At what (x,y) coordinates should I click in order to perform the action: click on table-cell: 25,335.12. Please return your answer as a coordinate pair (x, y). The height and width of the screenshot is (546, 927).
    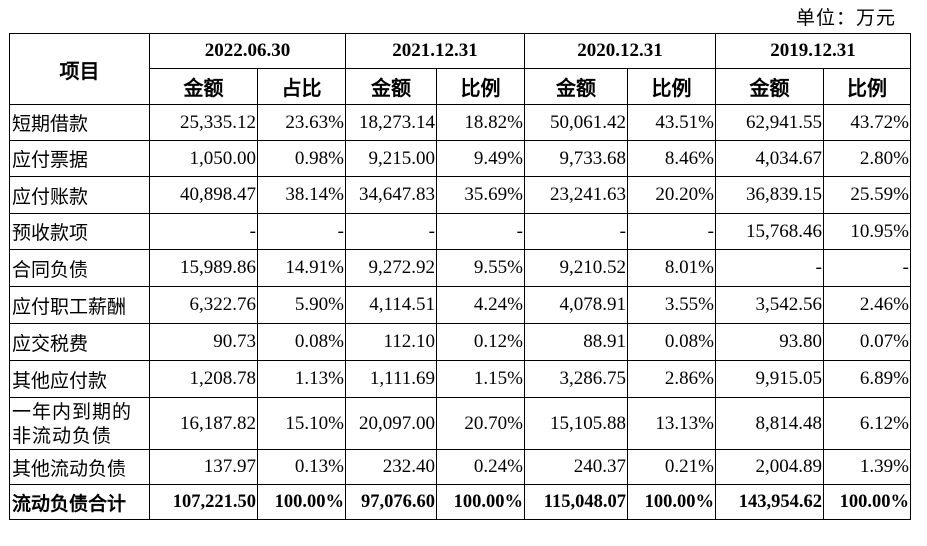
    Looking at the image, I should click on (203, 122).